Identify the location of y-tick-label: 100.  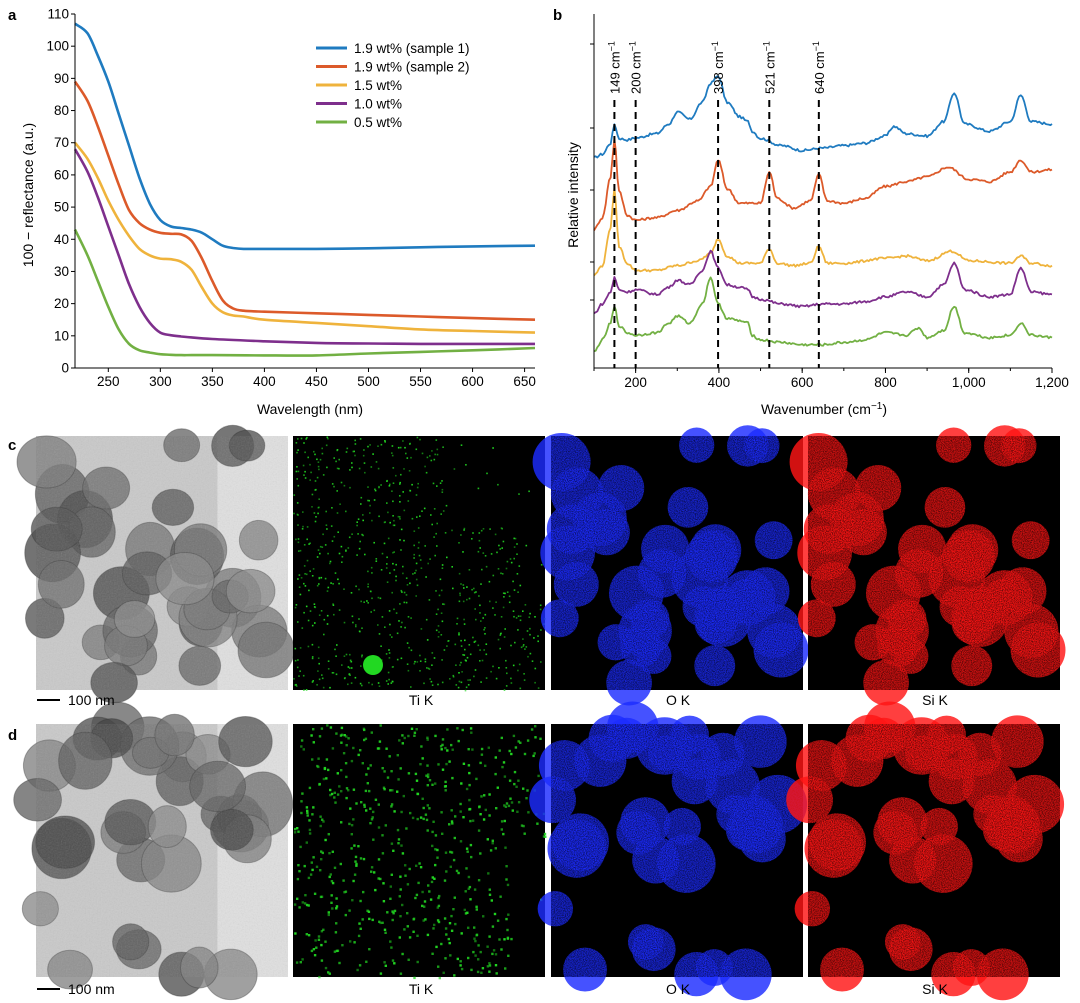
(57, 46).